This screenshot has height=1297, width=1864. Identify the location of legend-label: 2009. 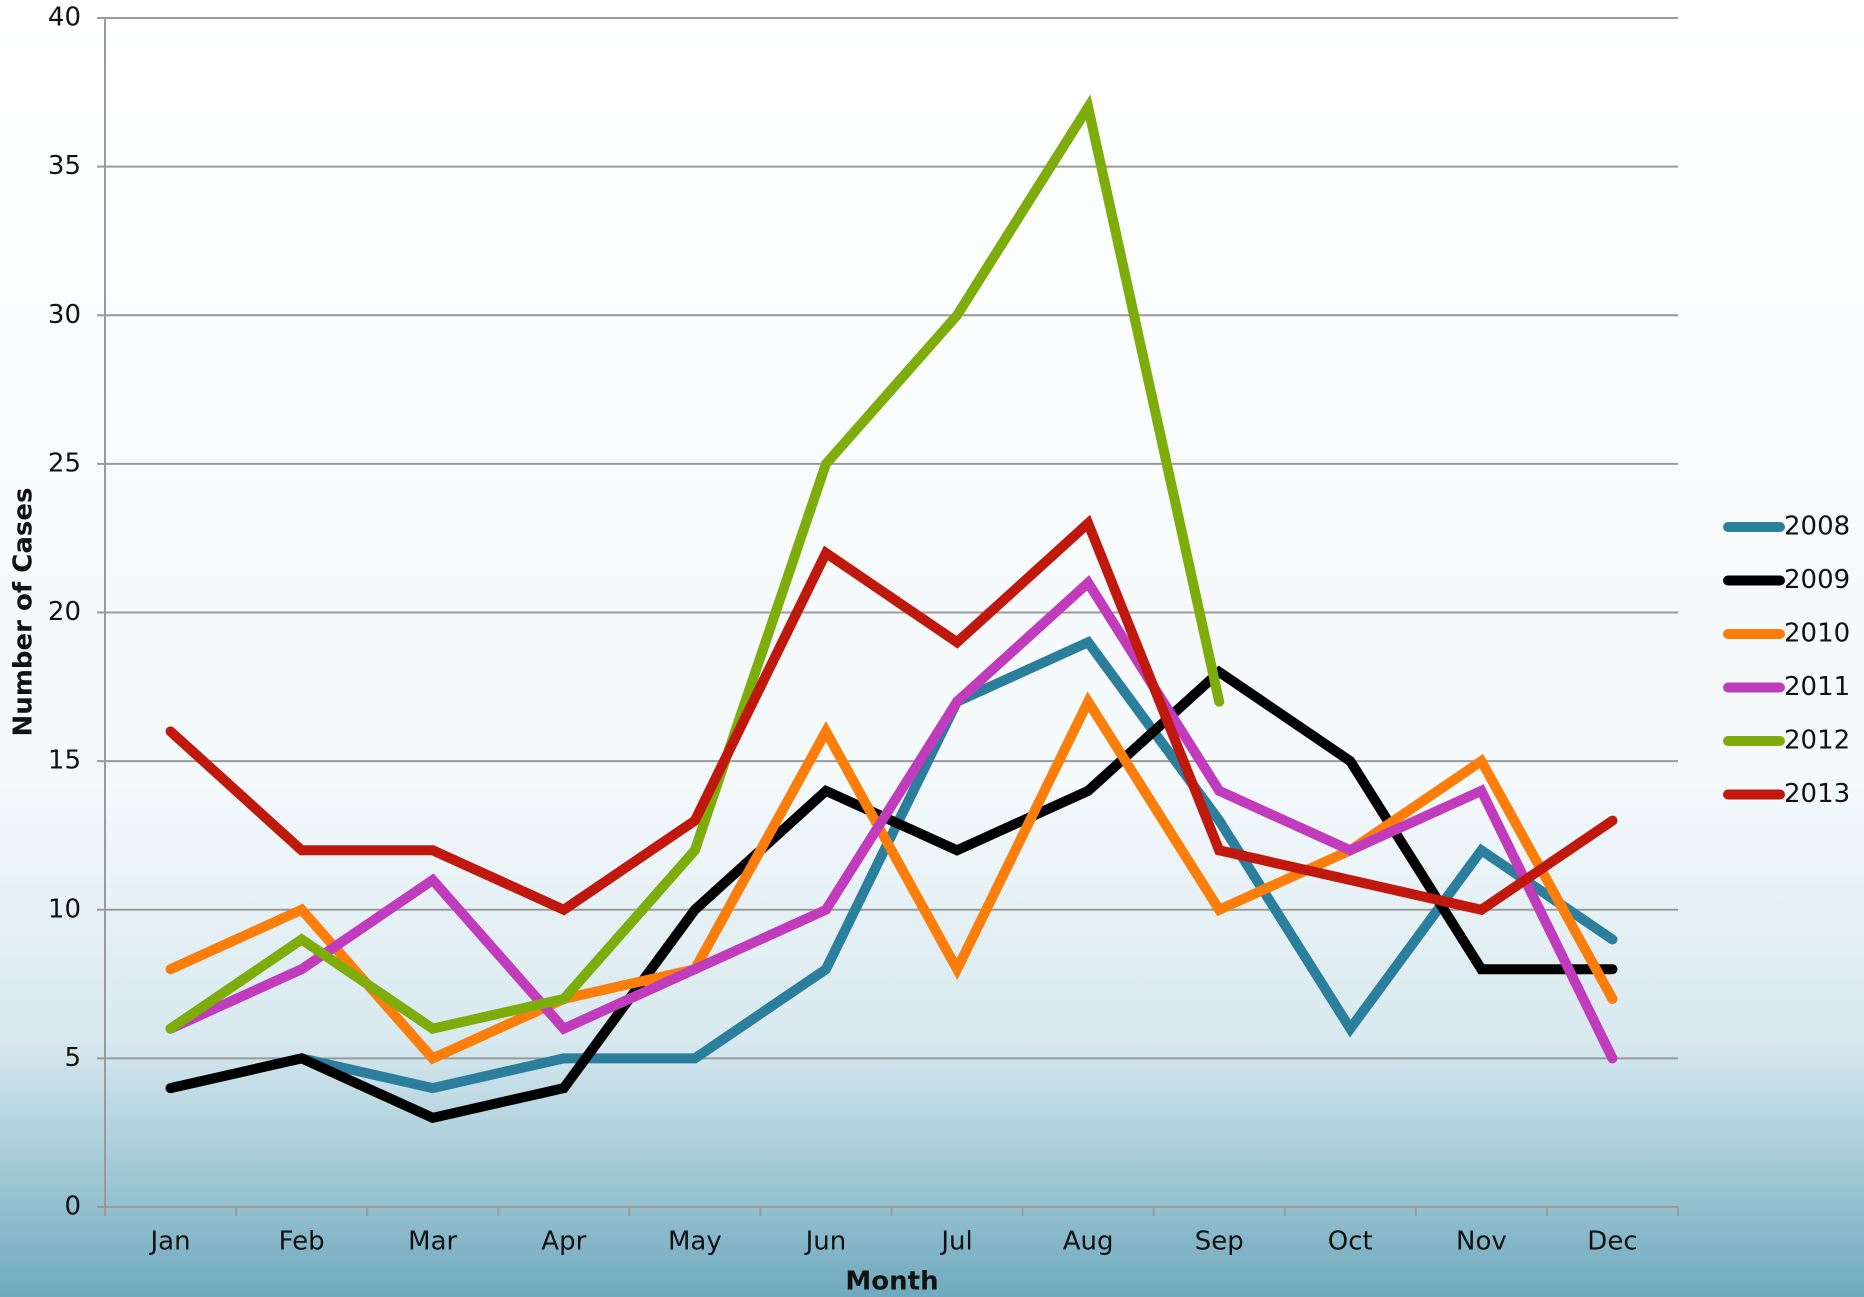
(1817, 580).